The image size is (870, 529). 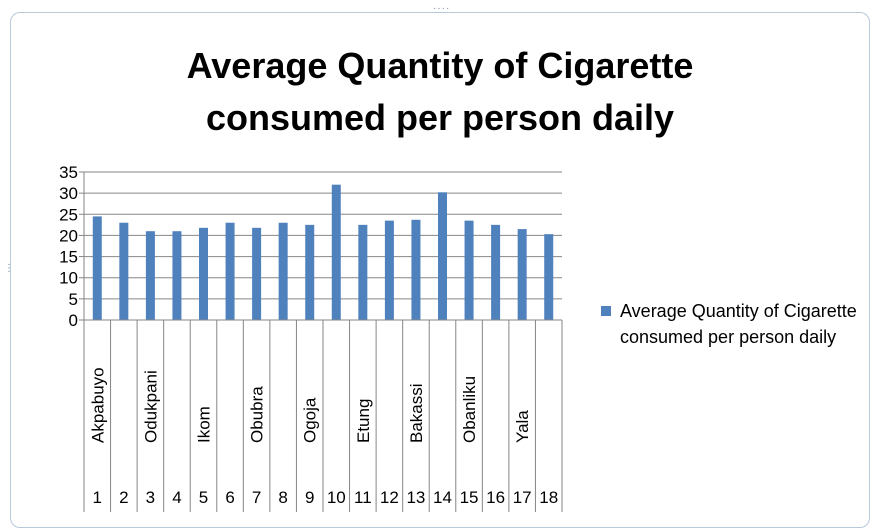 I want to click on x-category-name: Obanliku, so click(x=469, y=409).